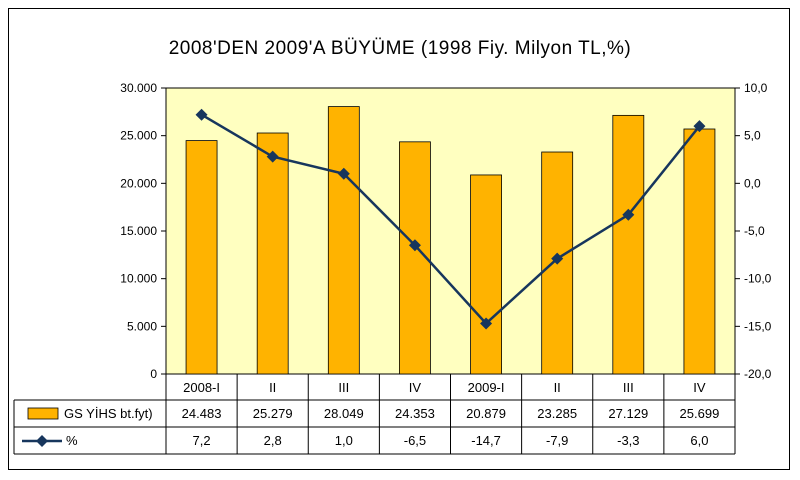 The width and height of the screenshot is (800, 480). Describe the element at coordinates (142, 326) in the screenshot. I see `left-axis-tick-label: 5.000` at that location.